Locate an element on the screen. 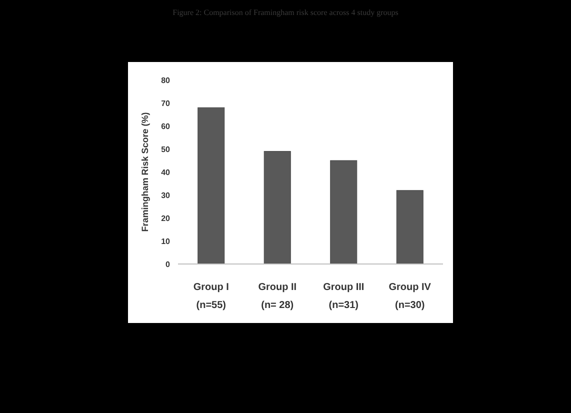 The height and width of the screenshot is (413, 571). y-tick-label: 40 is located at coordinates (166, 172).